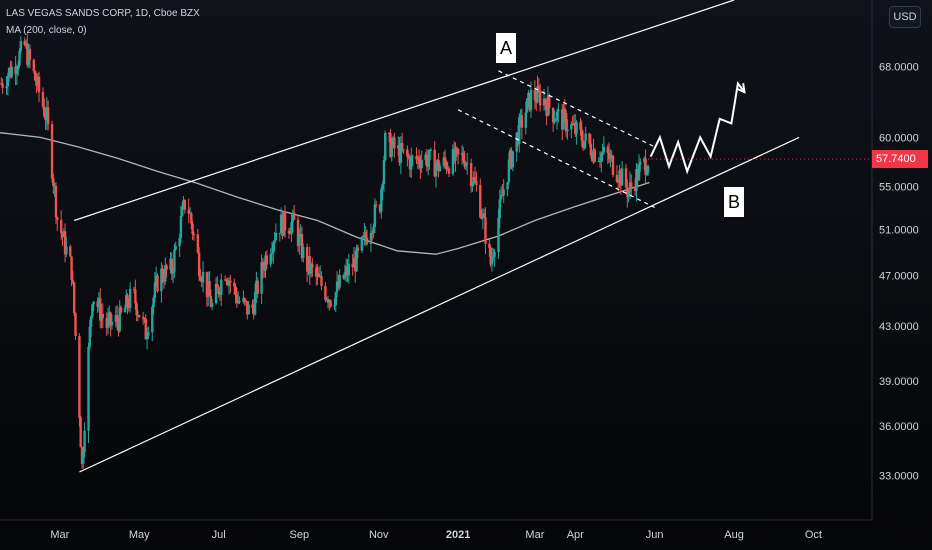  I want to click on projection-arrowhead, so click(740, 88).